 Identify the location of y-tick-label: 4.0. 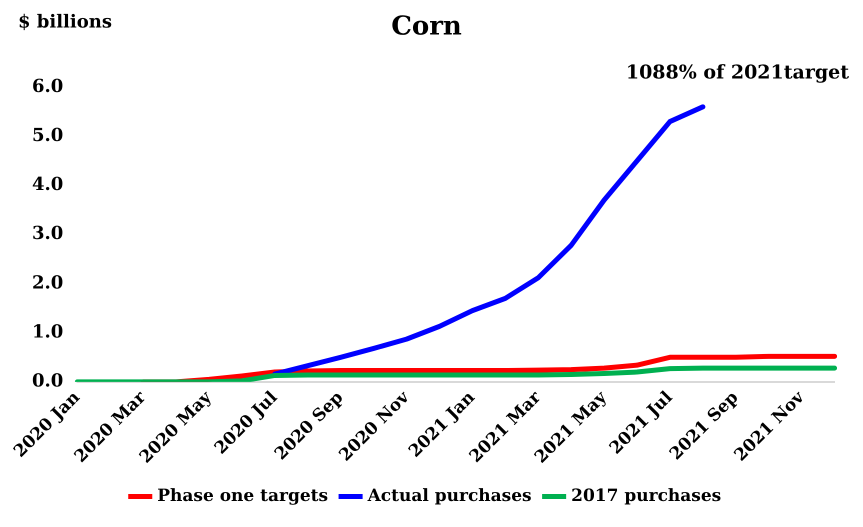
(48, 185).